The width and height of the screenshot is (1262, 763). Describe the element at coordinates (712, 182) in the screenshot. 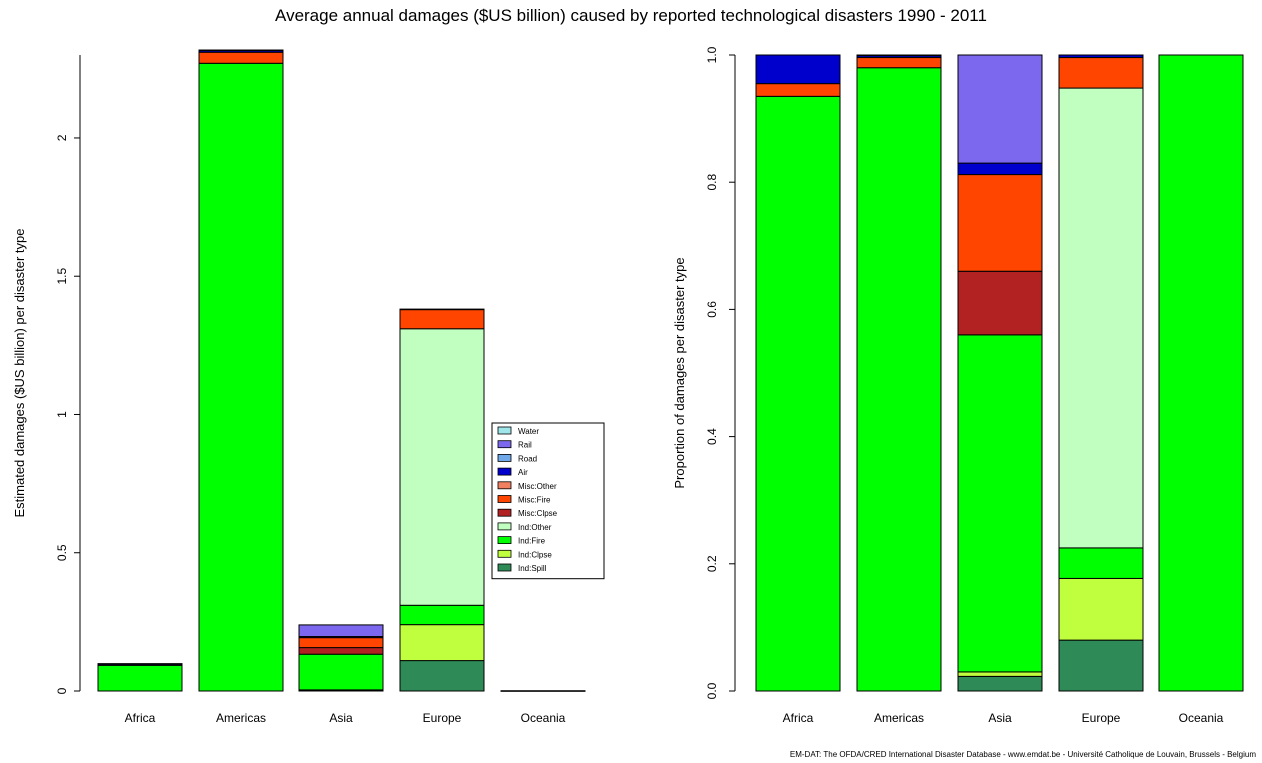

I see `y-tick-label: 0.8` at that location.